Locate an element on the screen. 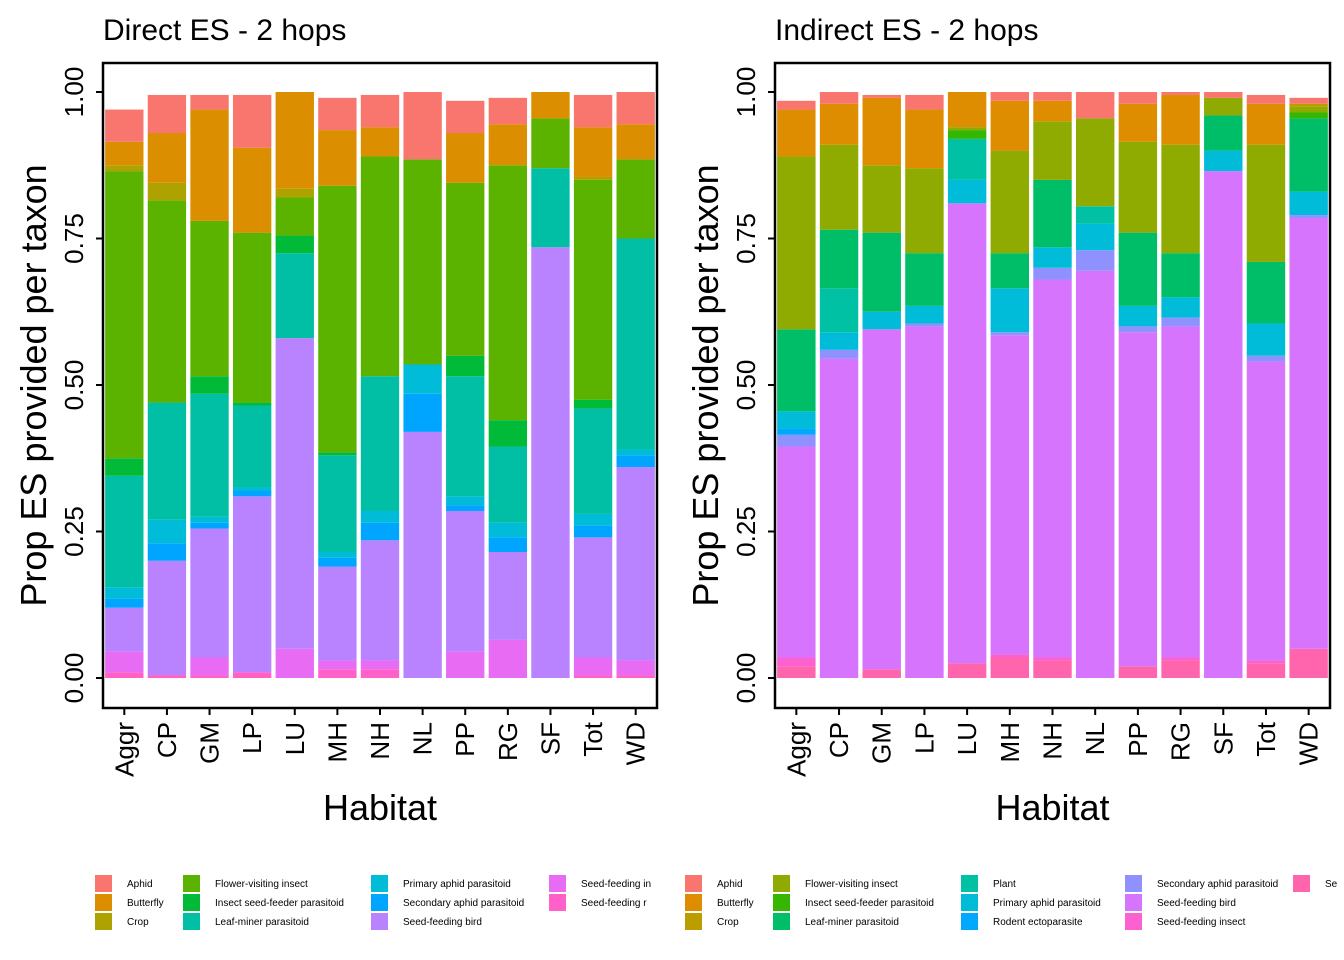  legend-label: Aphid is located at coordinates (140, 884).